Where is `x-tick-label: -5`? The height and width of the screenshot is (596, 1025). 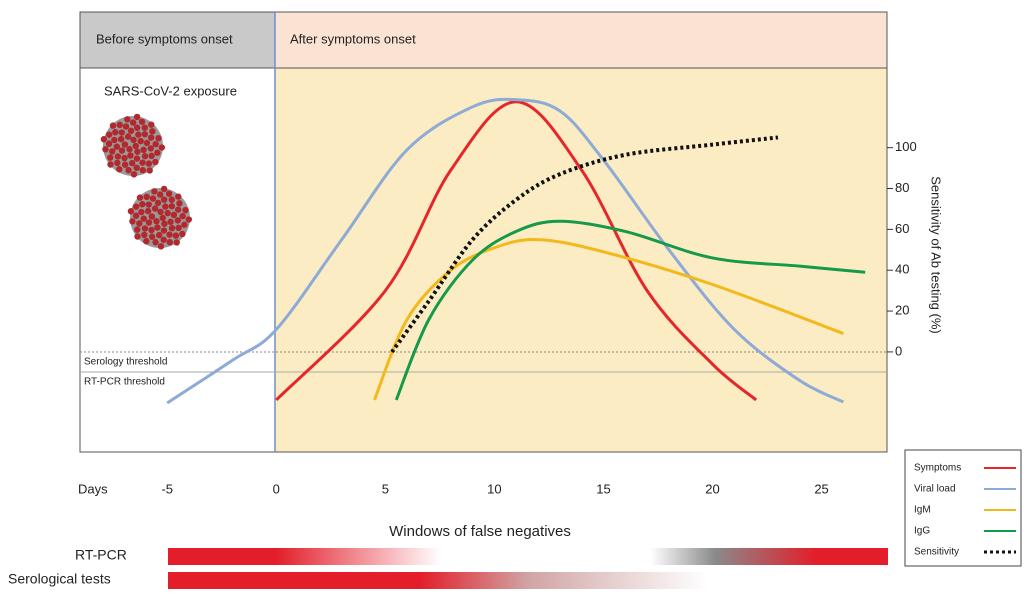 x-tick-label: -5 is located at coordinates (167, 488).